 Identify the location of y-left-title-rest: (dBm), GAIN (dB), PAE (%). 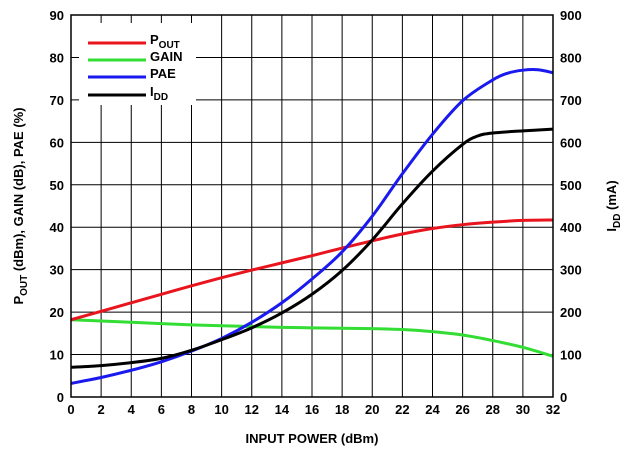
(18, 190).